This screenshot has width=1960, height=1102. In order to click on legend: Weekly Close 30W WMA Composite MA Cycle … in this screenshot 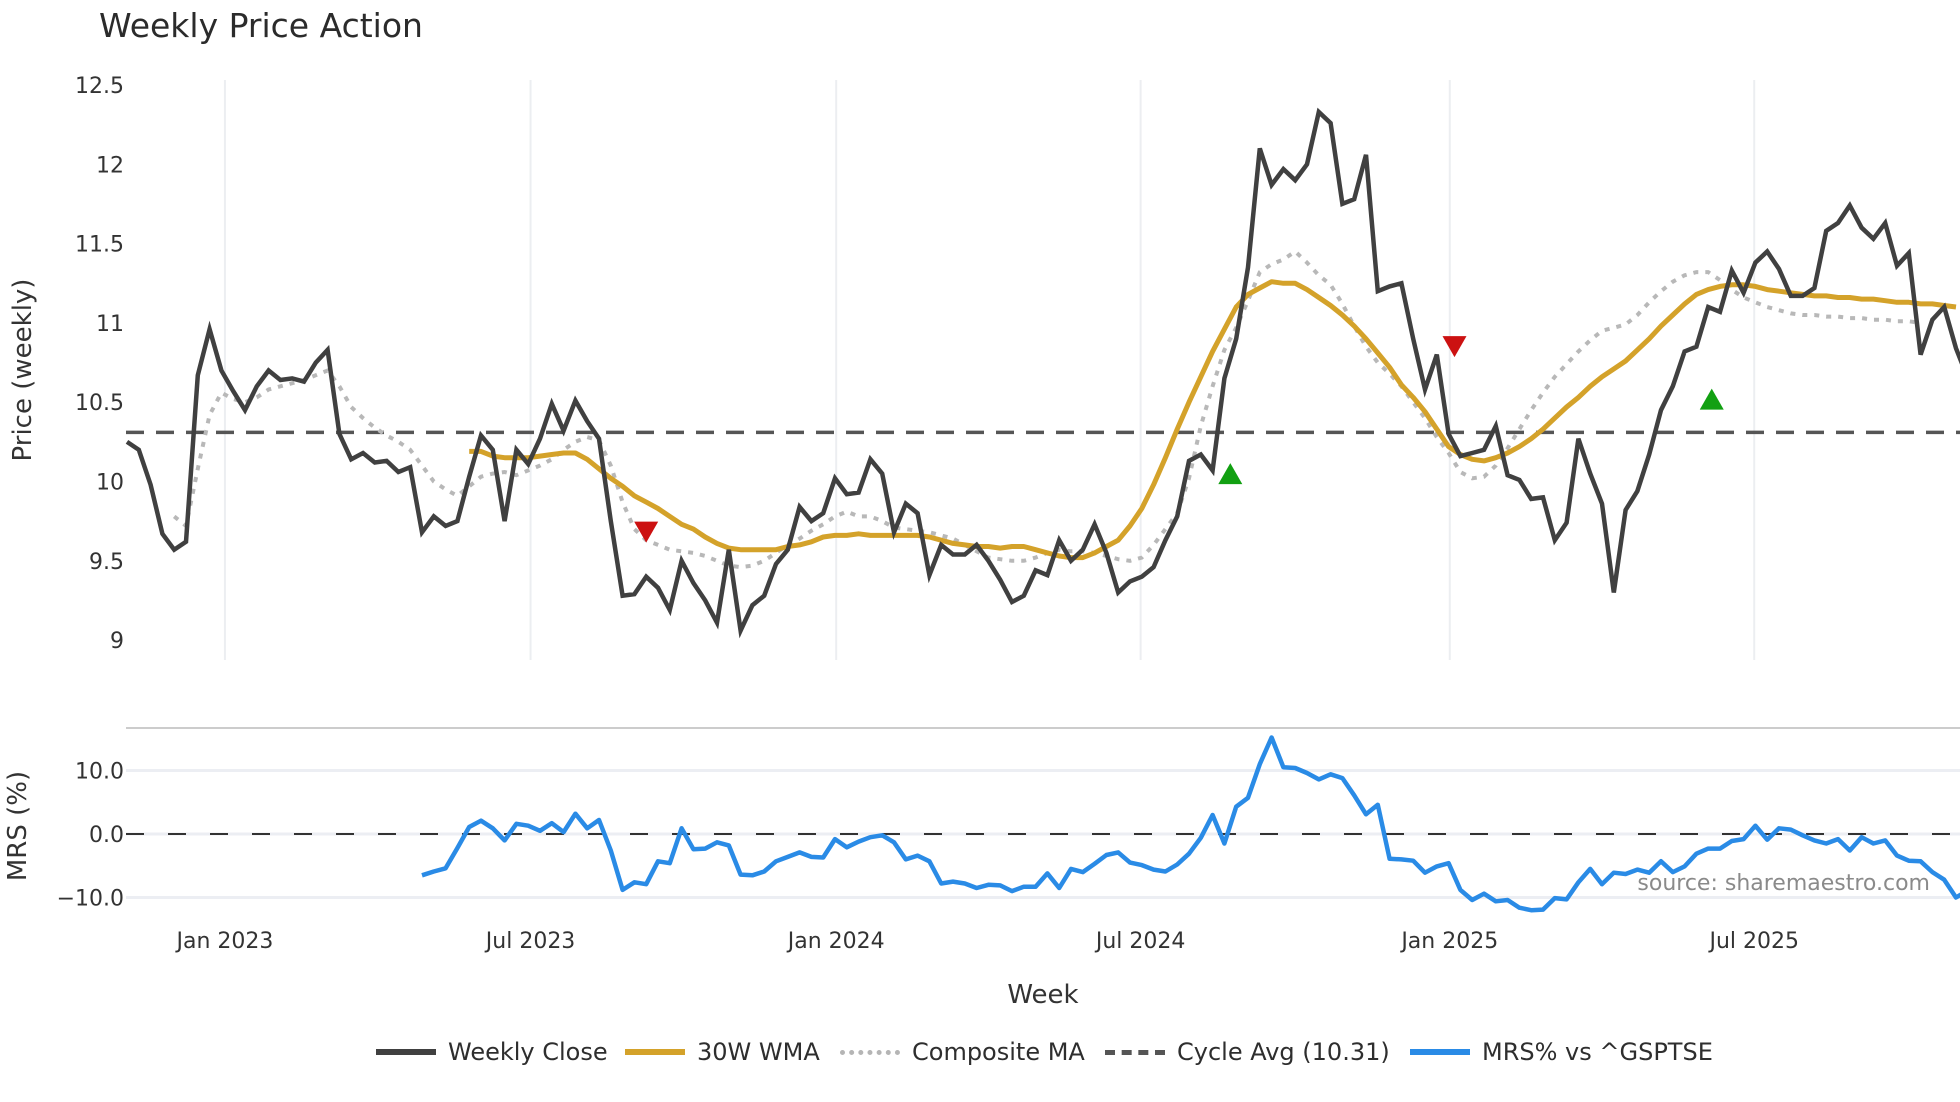, I will do `click(980, 1052)`.